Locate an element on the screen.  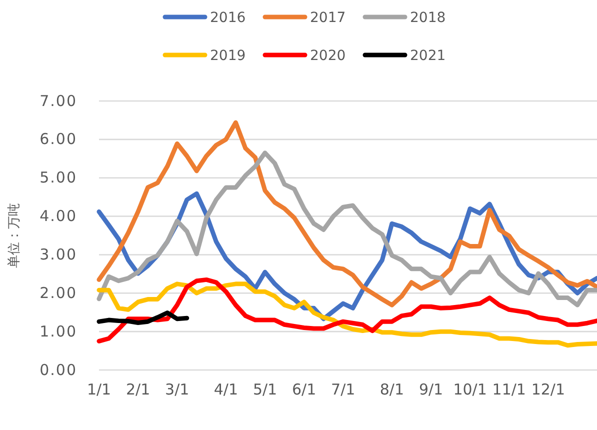
x-tick-label: 8/1 is located at coordinates (392, 389).